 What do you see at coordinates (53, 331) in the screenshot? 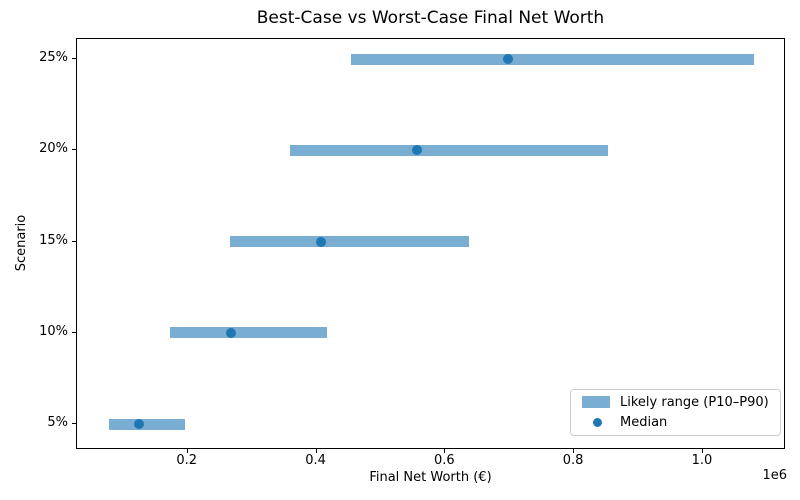
I see `y-tick-label: 10%` at bounding box center [53, 331].